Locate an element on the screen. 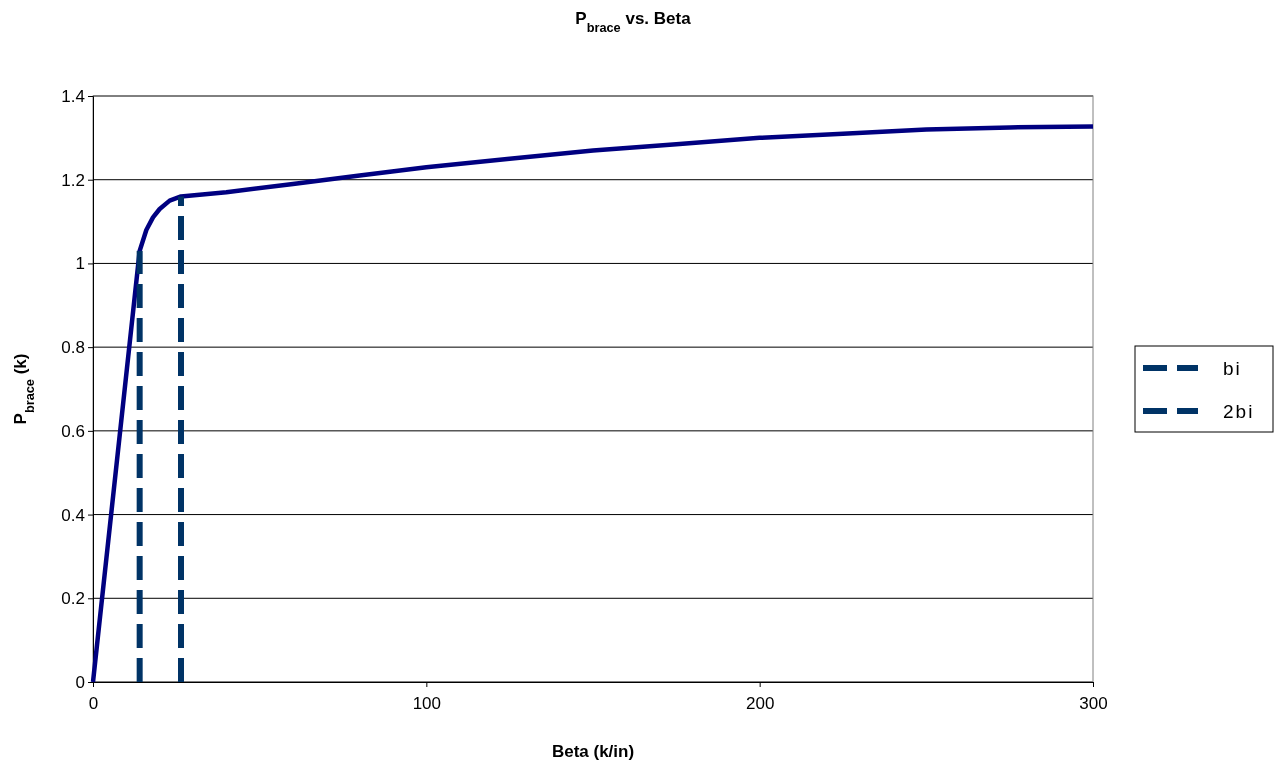 The height and width of the screenshot is (765, 1281). y-tick-label: 0.8 is located at coordinates (73, 348).